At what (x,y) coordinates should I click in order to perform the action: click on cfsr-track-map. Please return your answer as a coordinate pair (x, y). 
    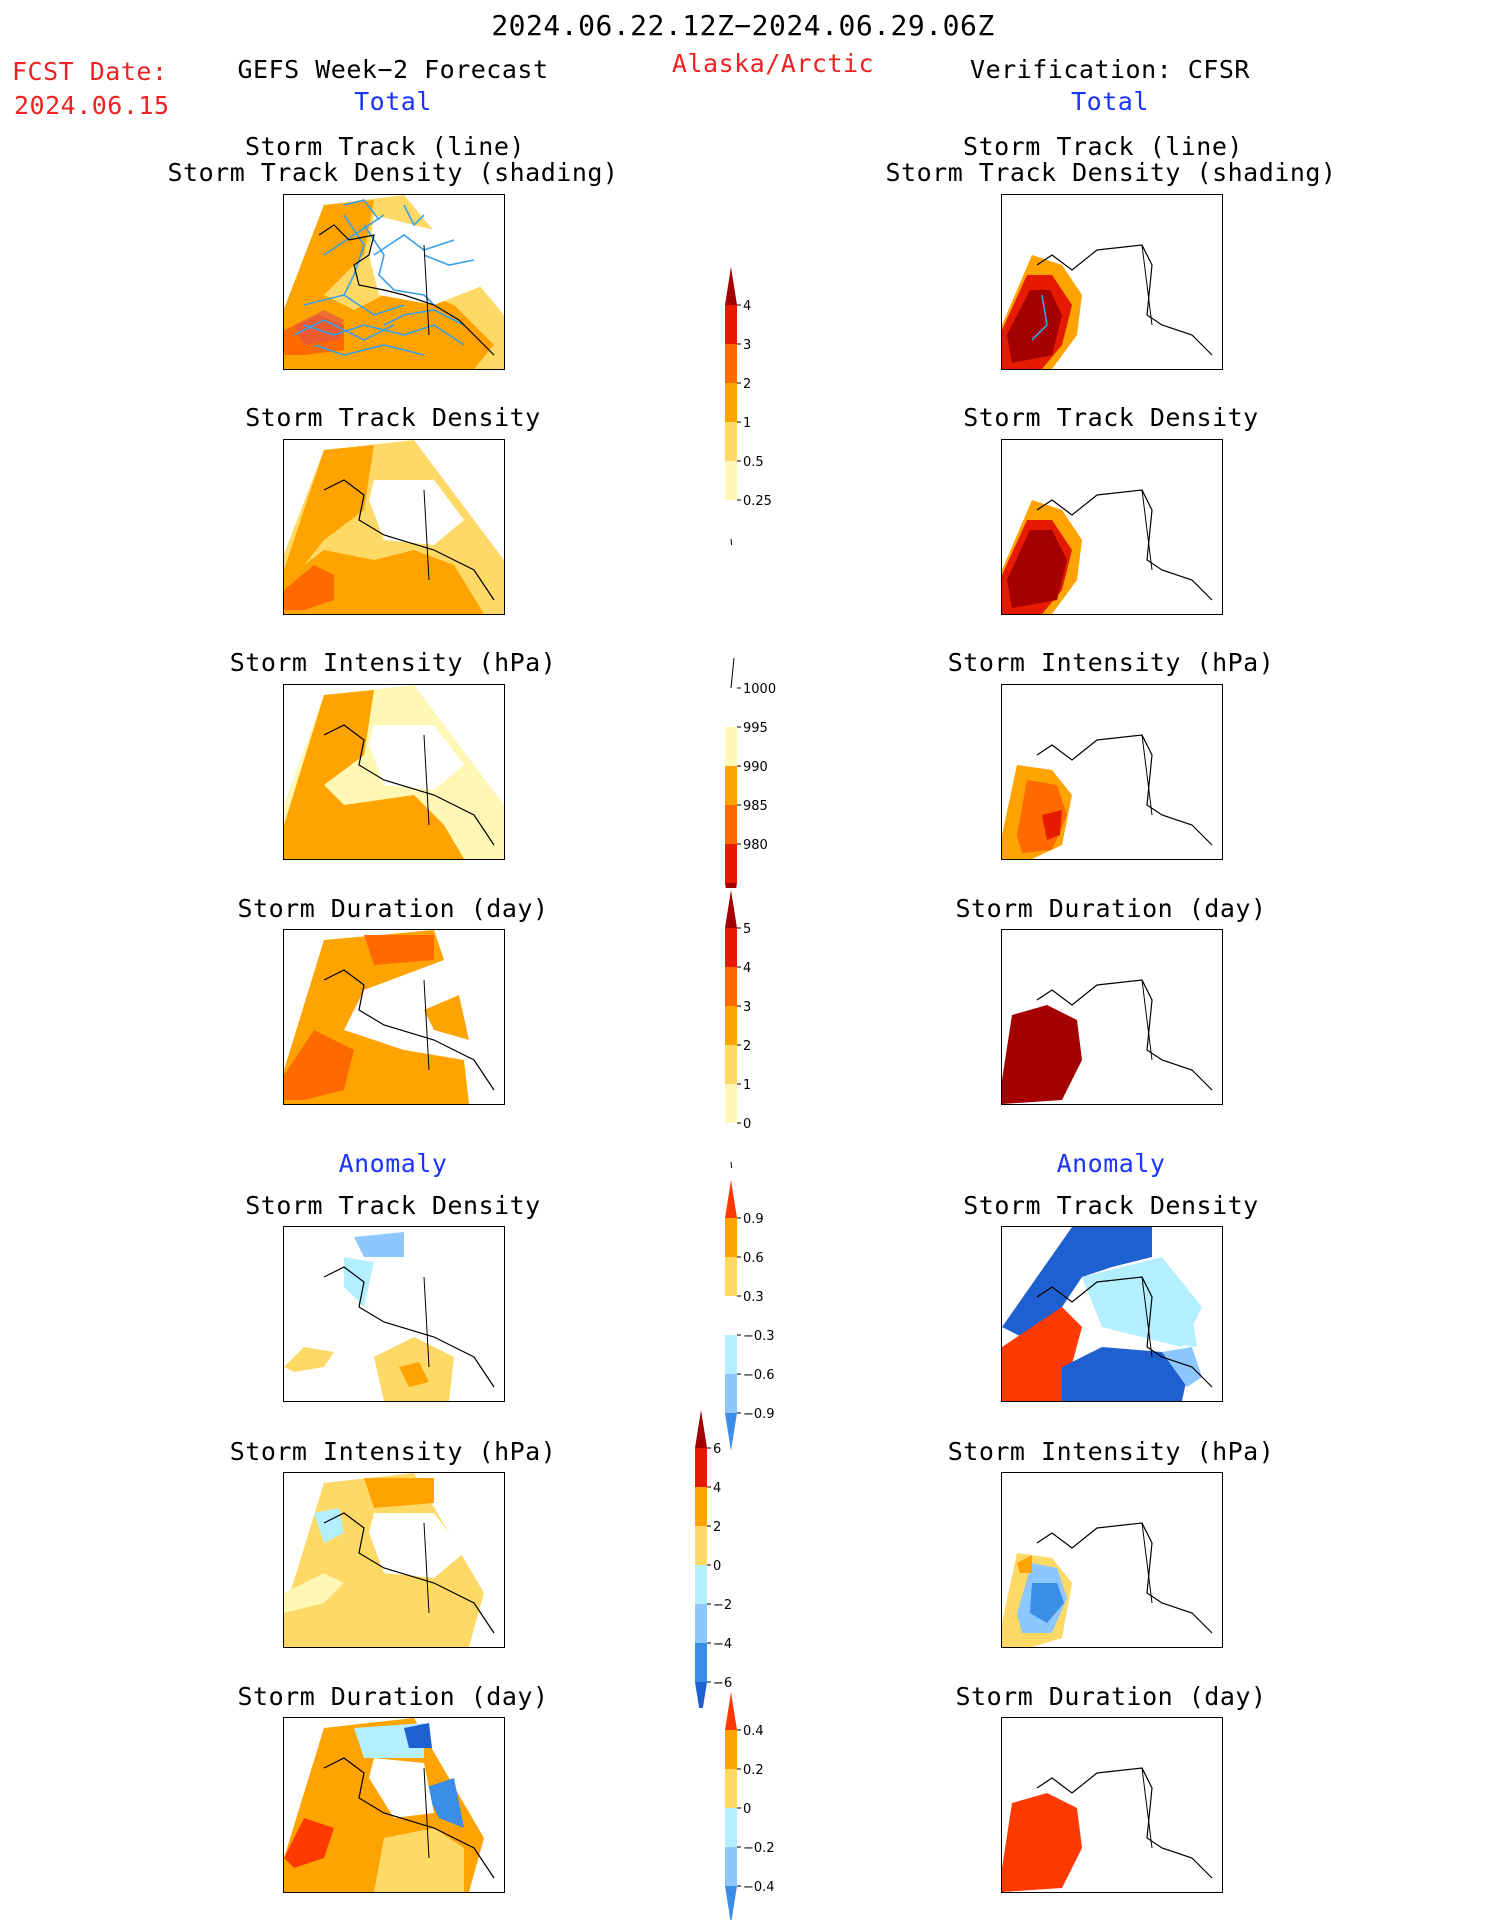
    Looking at the image, I should click on (1112, 282).